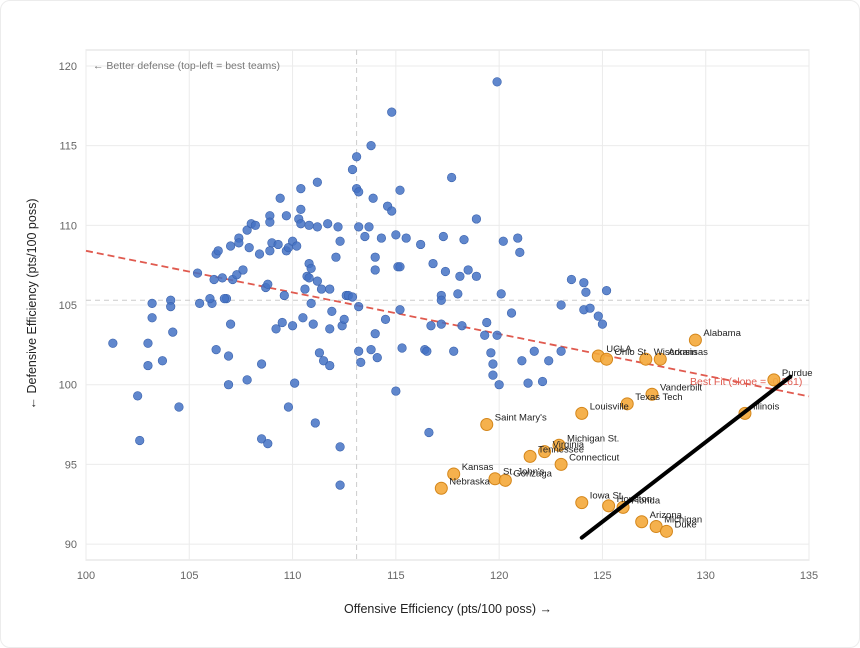 Image resolution: width=860 pixels, height=648 pixels. I want to click on x-tick-label: 105, so click(189, 576).